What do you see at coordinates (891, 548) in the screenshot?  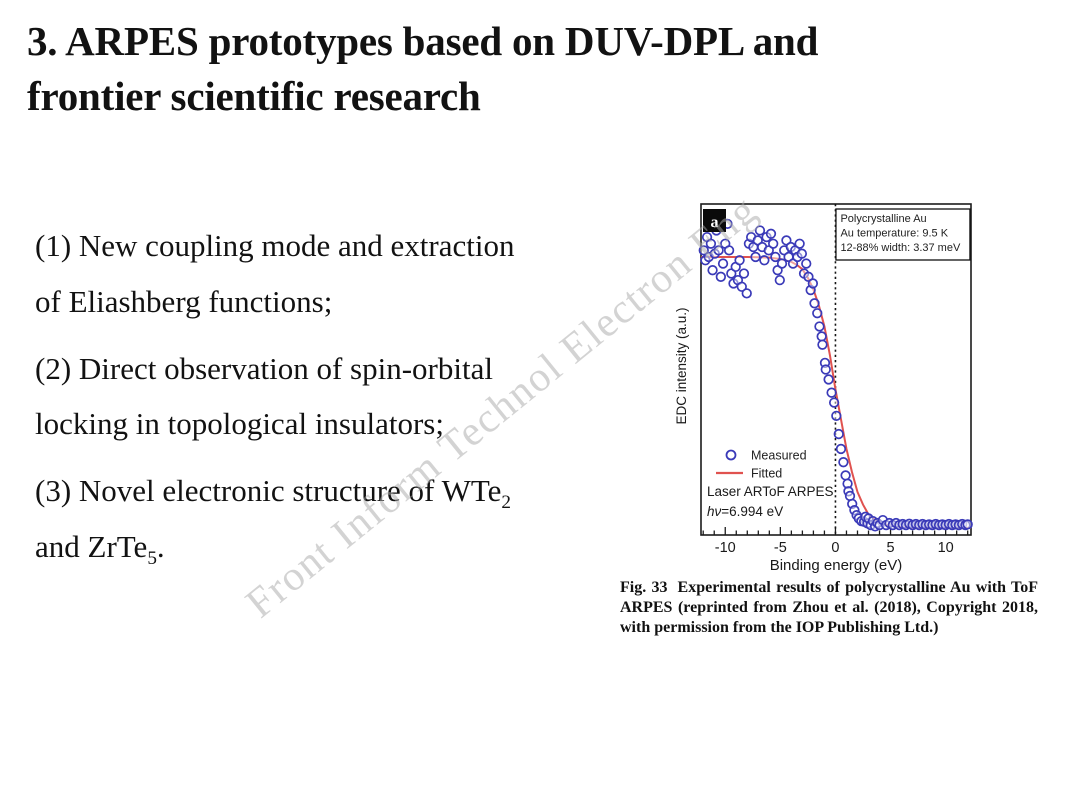 I see `x-tick-label: 5` at bounding box center [891, 548].